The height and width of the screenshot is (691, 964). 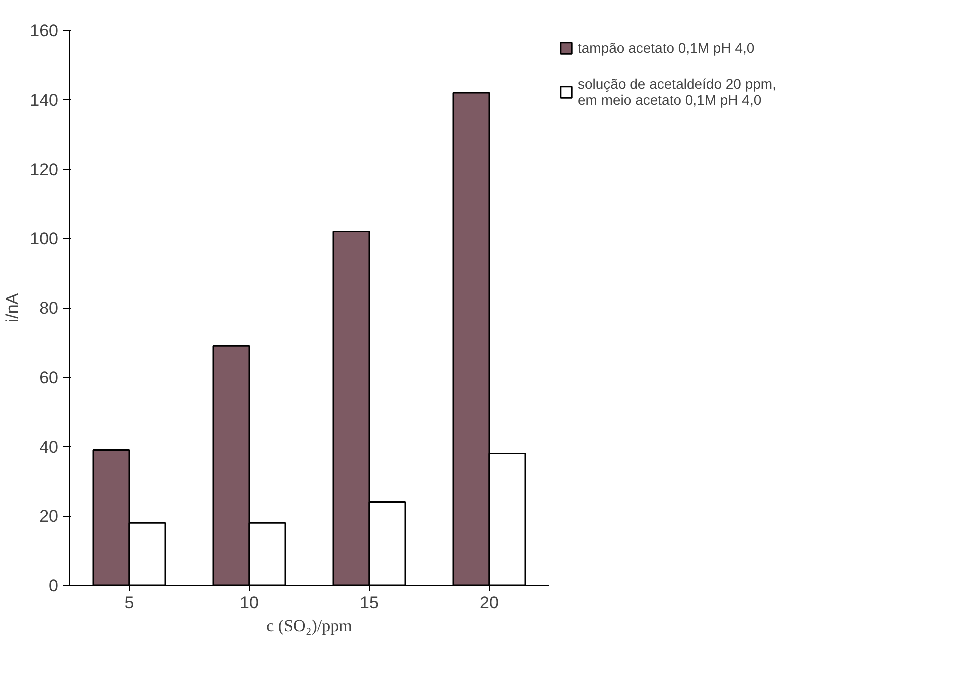 I want to click on y-tick-label: 0, so click(x=54, y=586).